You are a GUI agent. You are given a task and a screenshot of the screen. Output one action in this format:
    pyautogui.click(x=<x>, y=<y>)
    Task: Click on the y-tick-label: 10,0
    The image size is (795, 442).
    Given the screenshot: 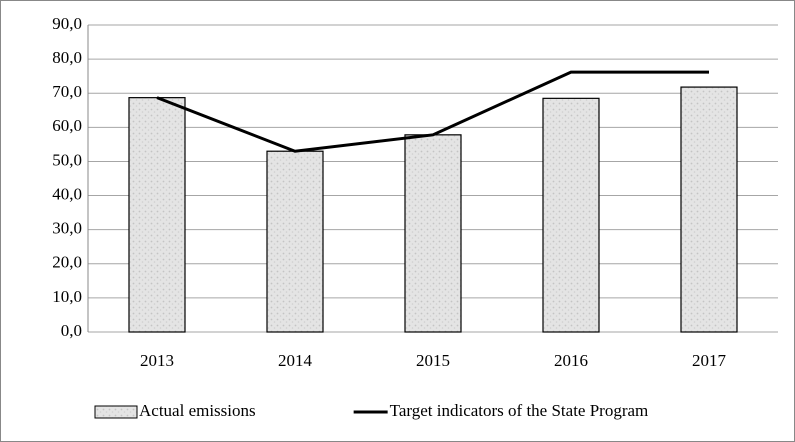 What is the action you would take?
    pyautogui.click(x=67, y=296)
    